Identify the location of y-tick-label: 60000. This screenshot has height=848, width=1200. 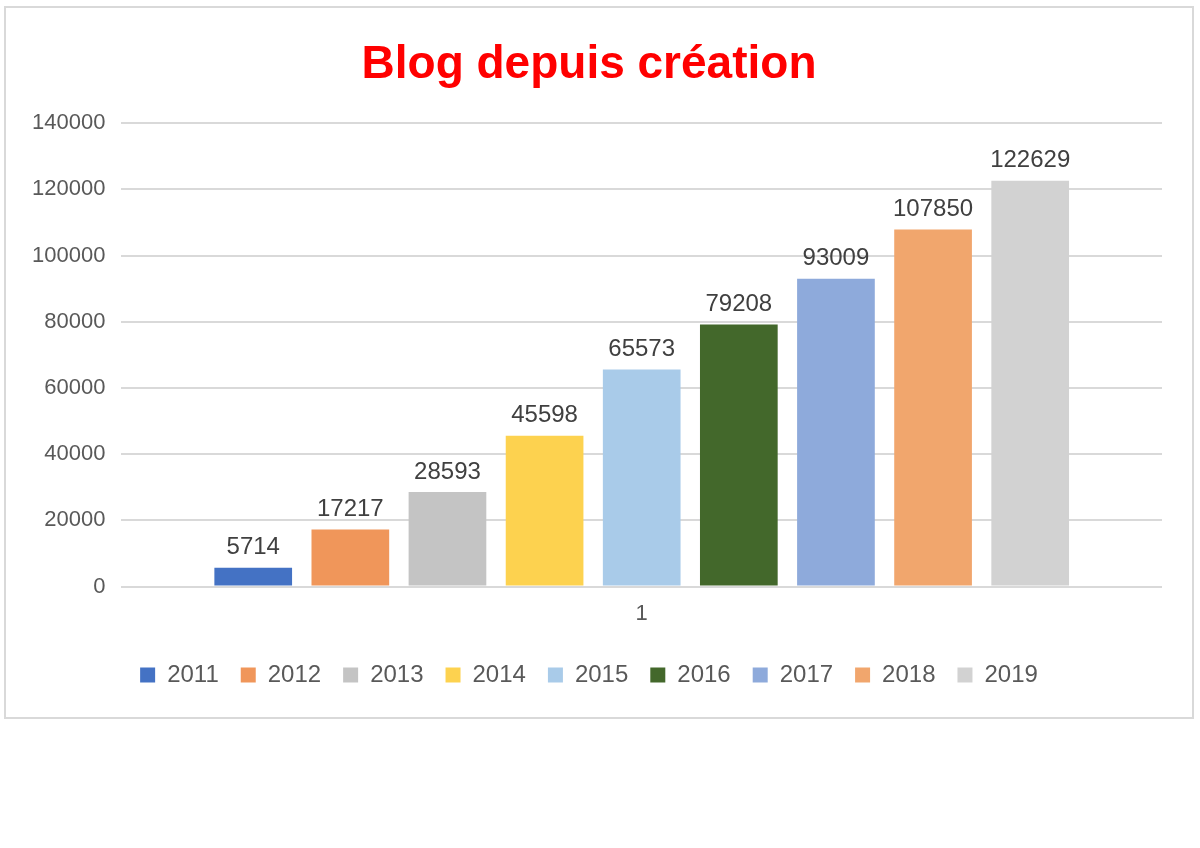
(75, 387).